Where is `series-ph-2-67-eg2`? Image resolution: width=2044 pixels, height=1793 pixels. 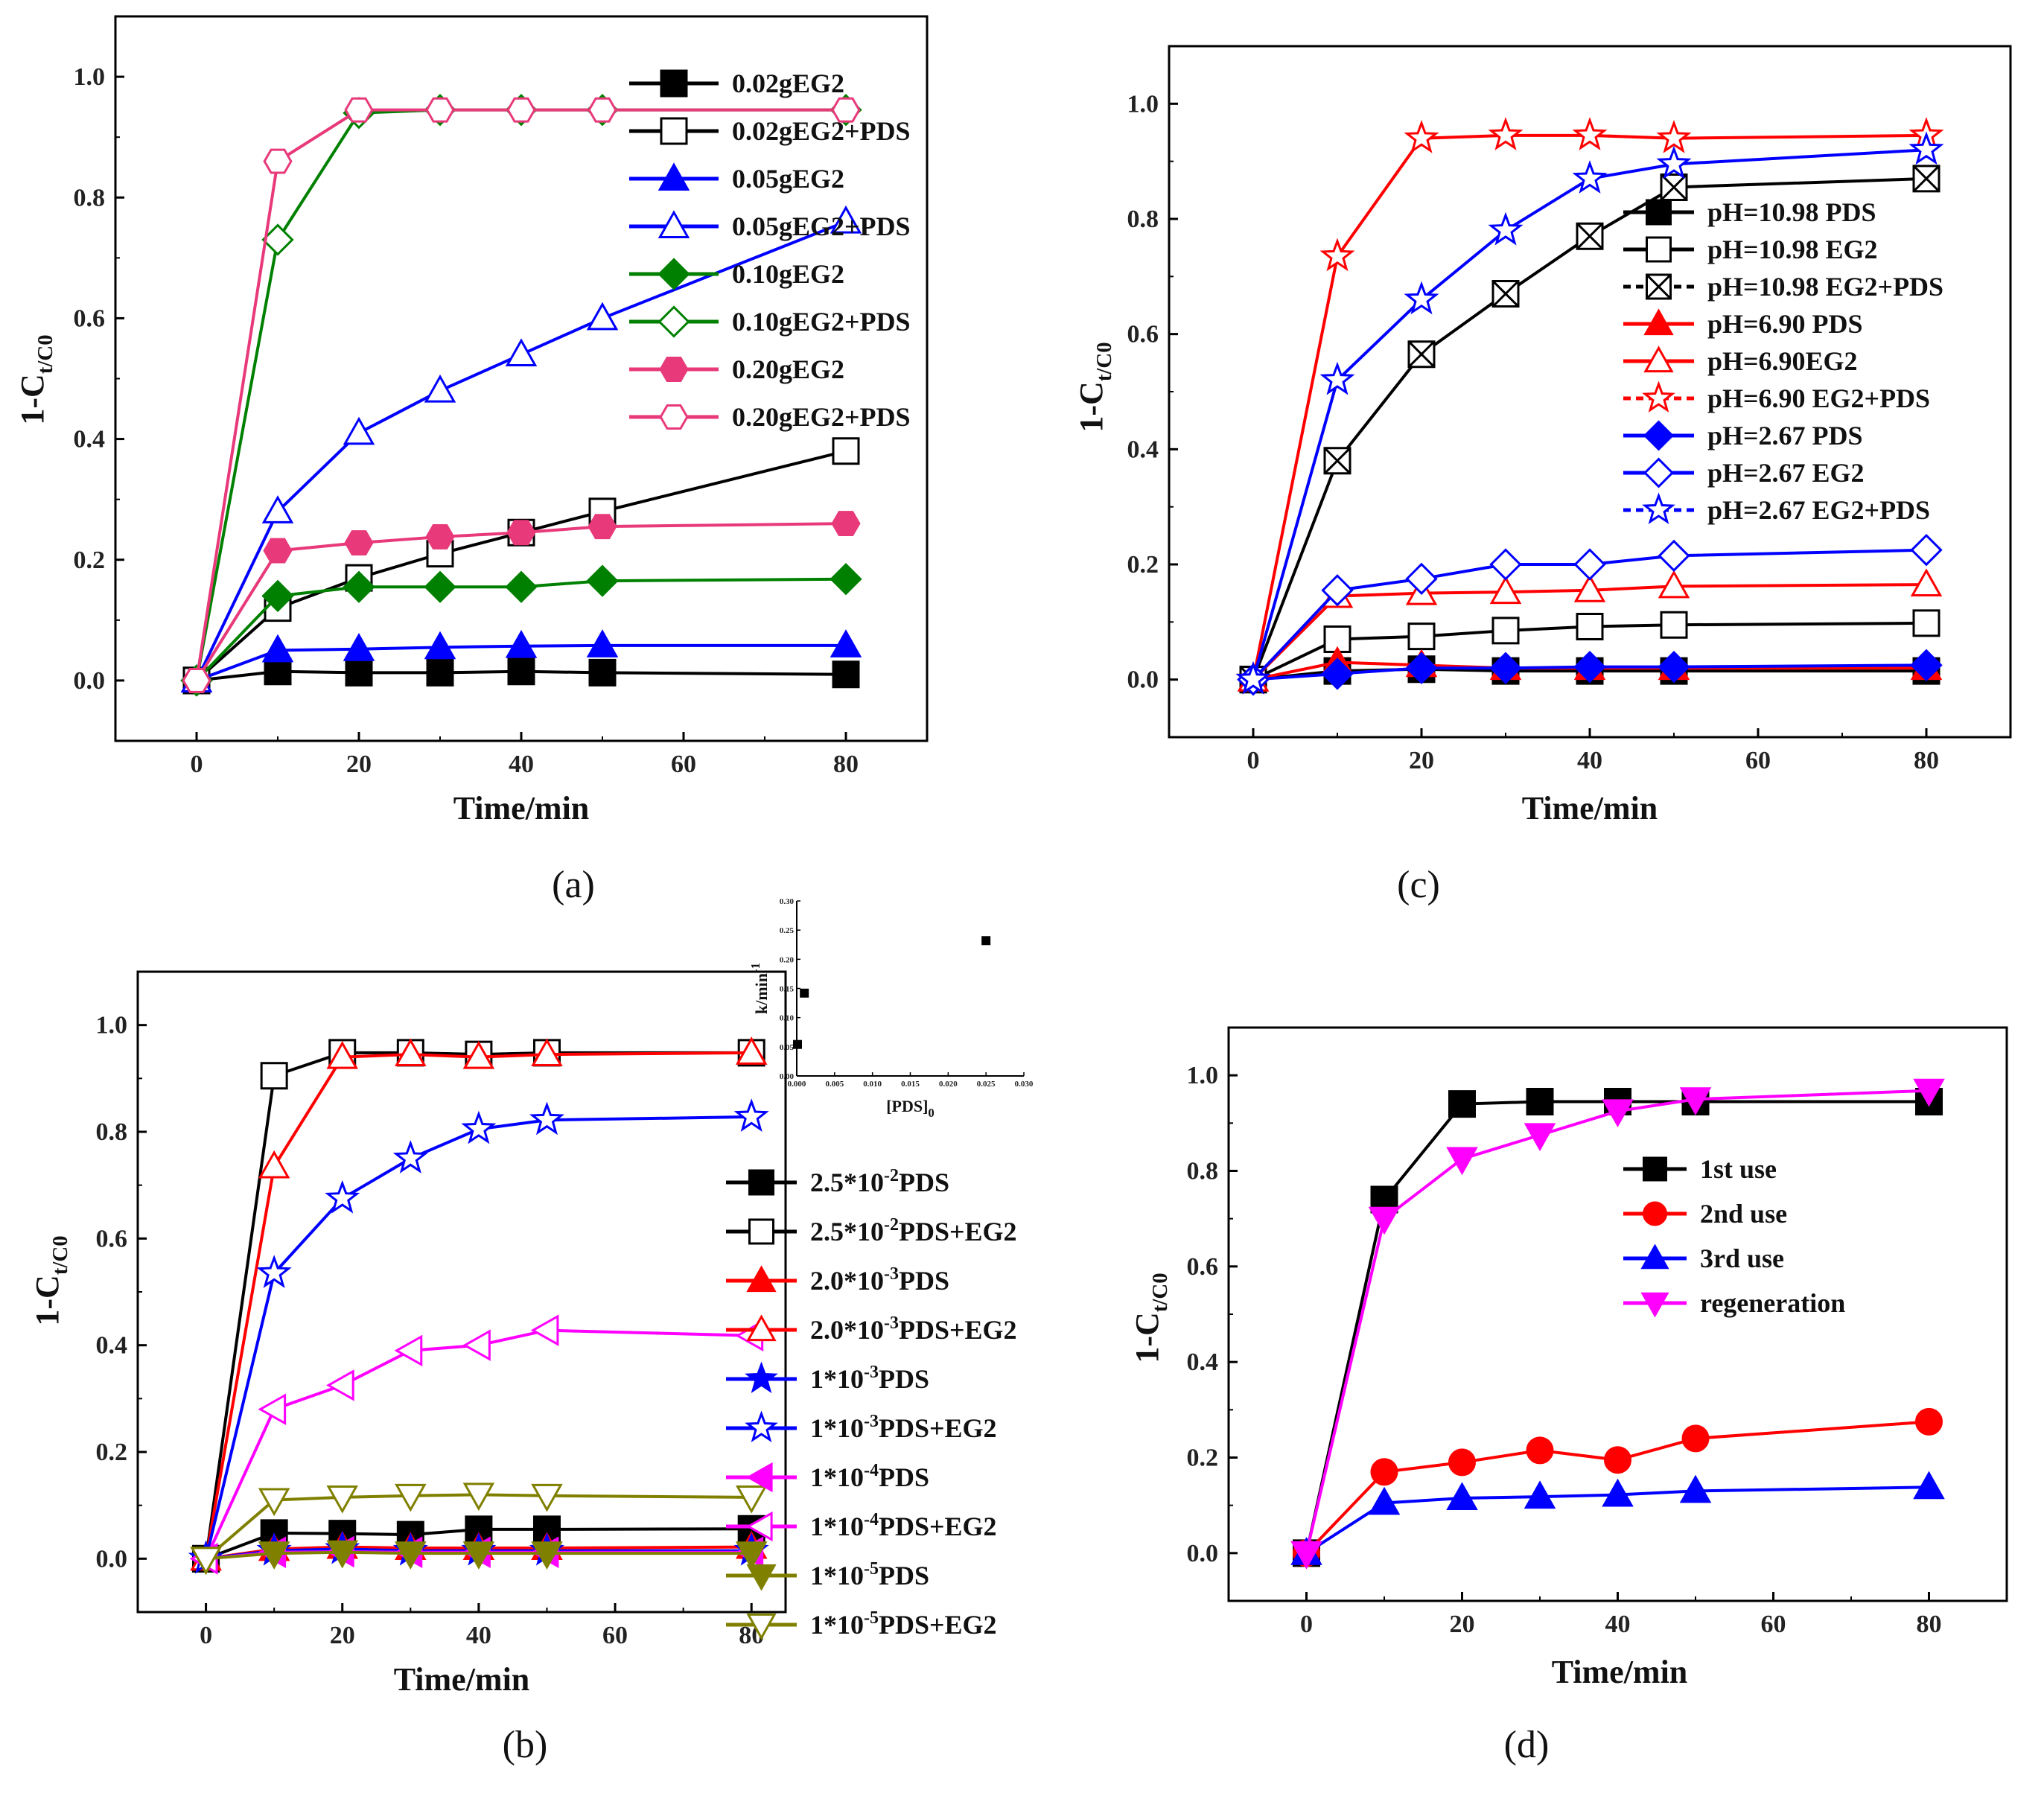
series-ph-2-67-eg2 is located at coordinates (1590, 614).